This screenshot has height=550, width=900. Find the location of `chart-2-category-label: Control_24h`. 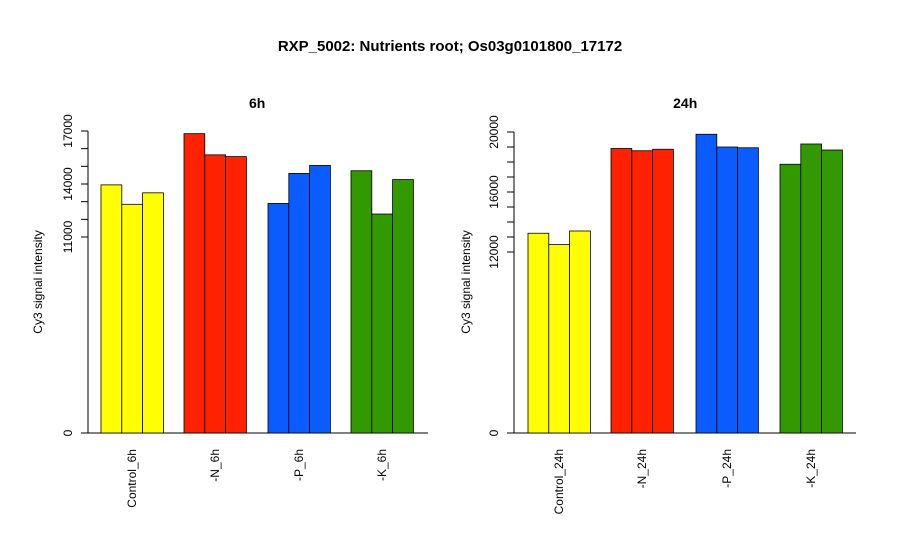

chart-2-category-label: Control_24h is located at coordinates (559, 481).